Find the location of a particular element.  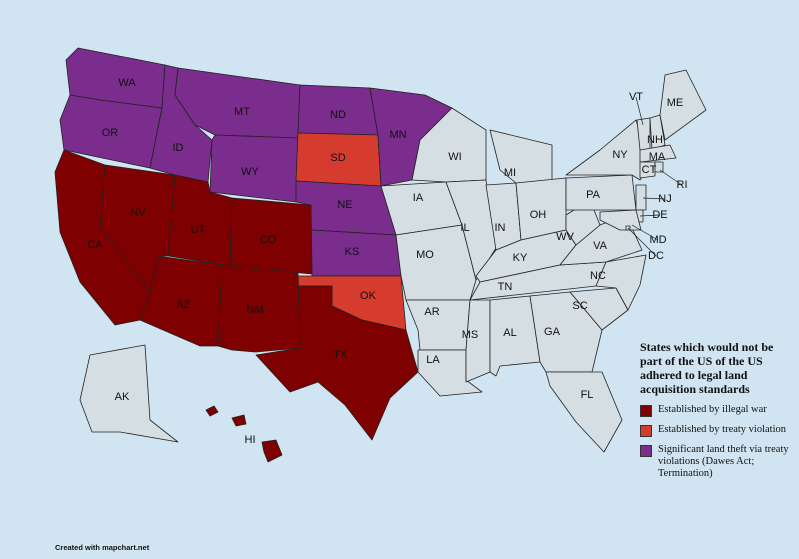

credit: Created with mapchart.net is located at coordinates (102, 547).